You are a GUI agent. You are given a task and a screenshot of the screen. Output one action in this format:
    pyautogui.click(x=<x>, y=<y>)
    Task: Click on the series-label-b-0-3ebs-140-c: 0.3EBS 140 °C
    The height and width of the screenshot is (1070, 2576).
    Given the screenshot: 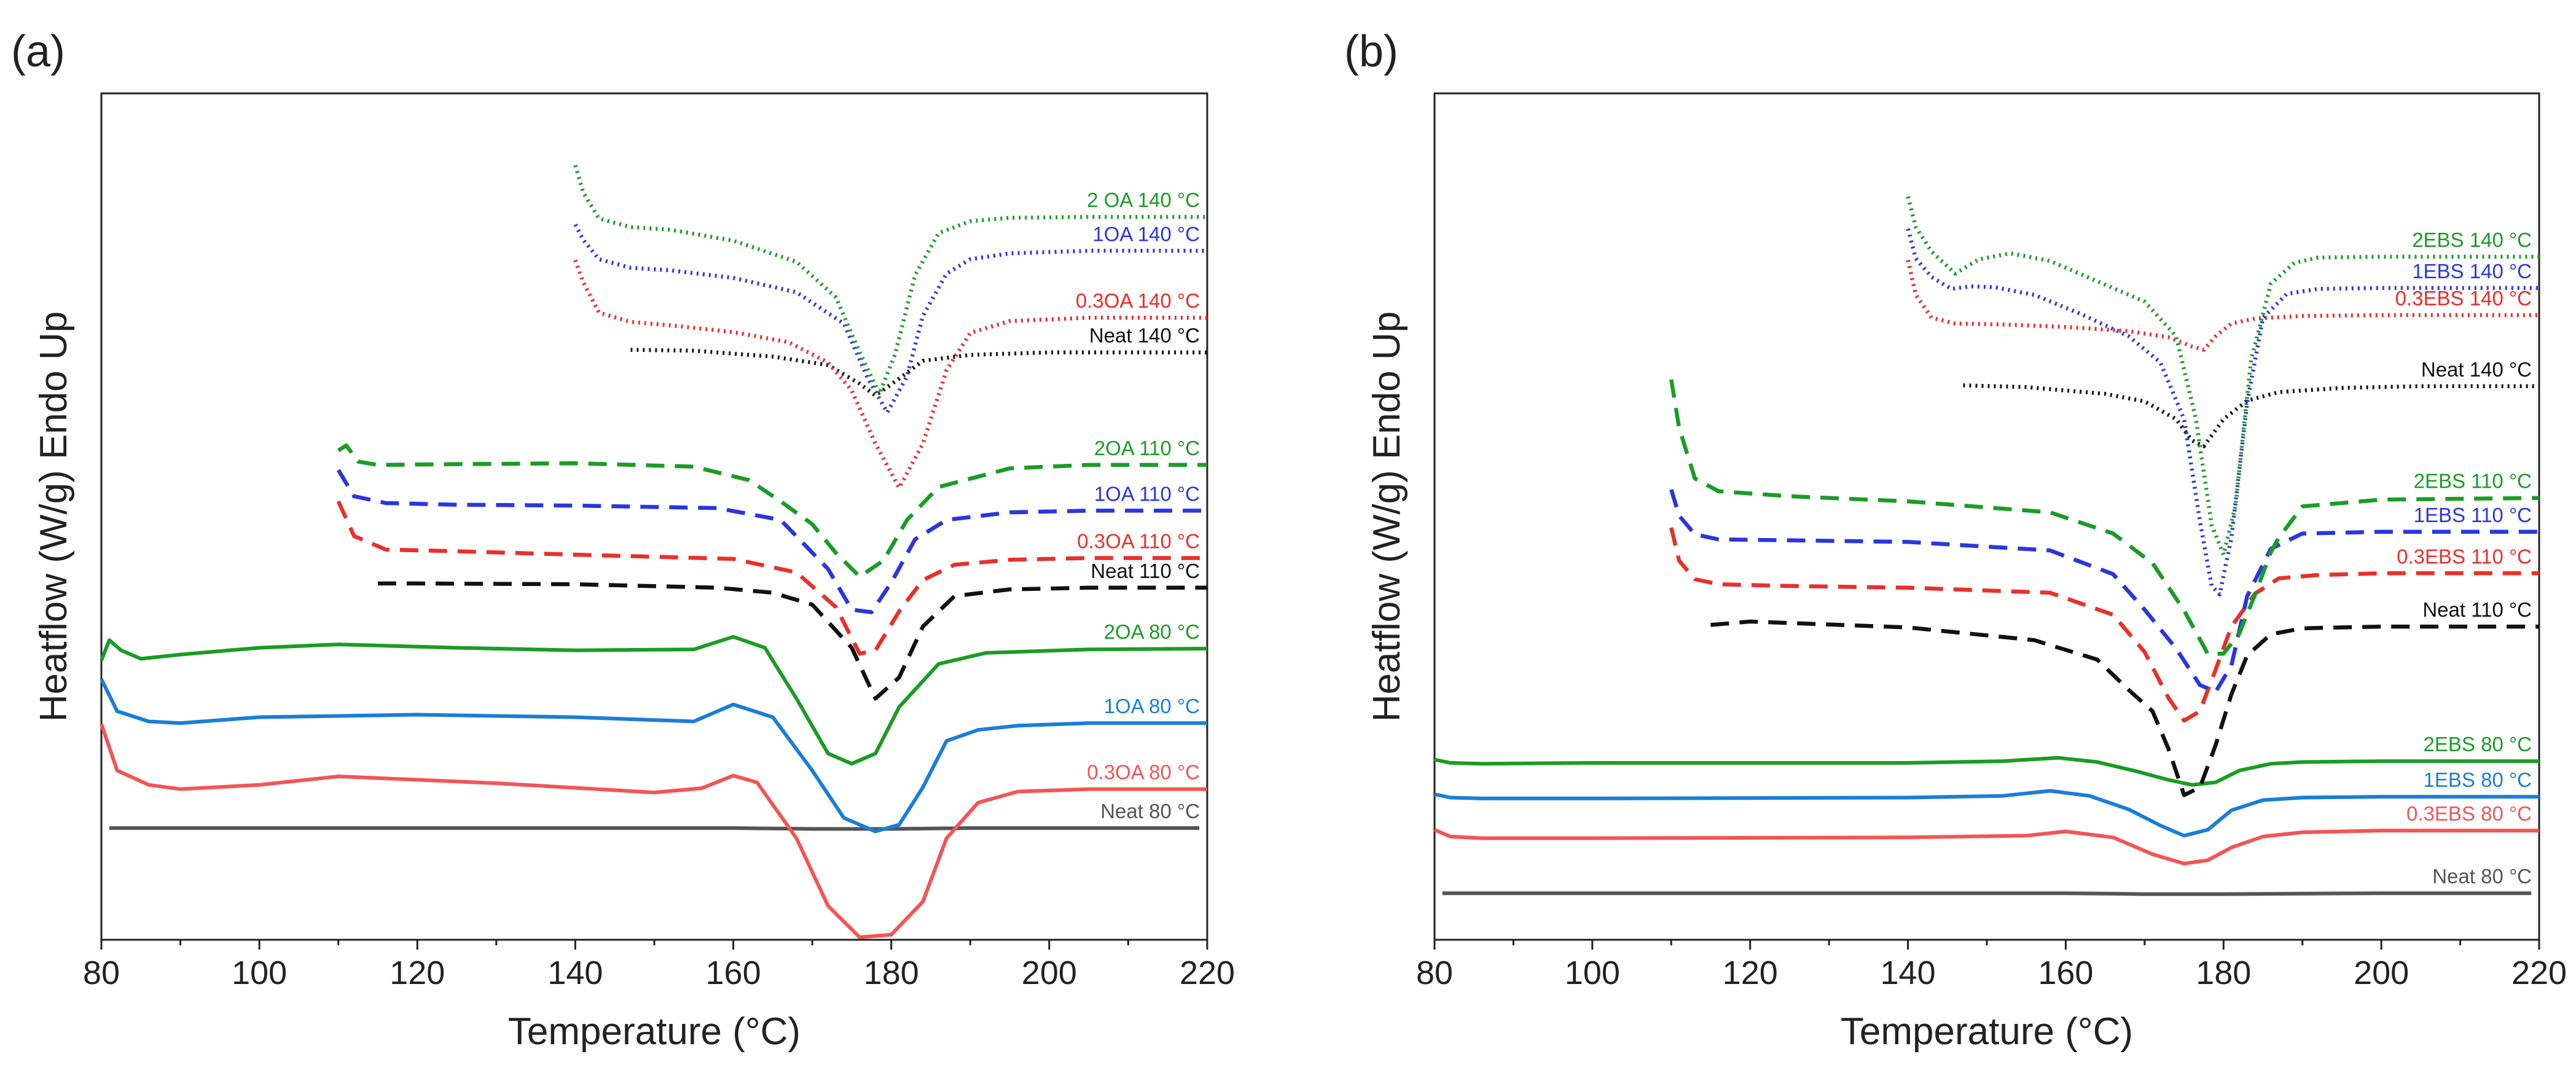 What is the action you would take?
    pyautogui.click(x=2463, y=298)
    